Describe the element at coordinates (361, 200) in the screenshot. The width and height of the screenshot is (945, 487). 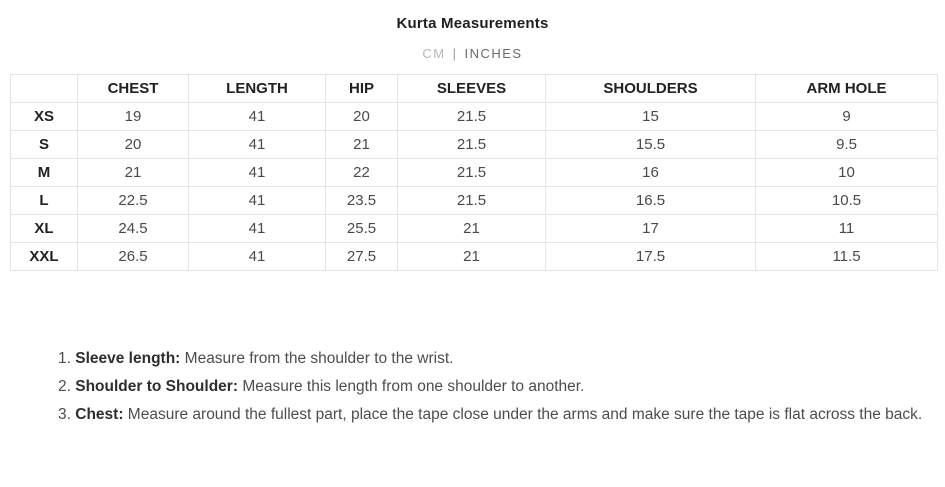
I see `cell-hip: 23.5` at that location.